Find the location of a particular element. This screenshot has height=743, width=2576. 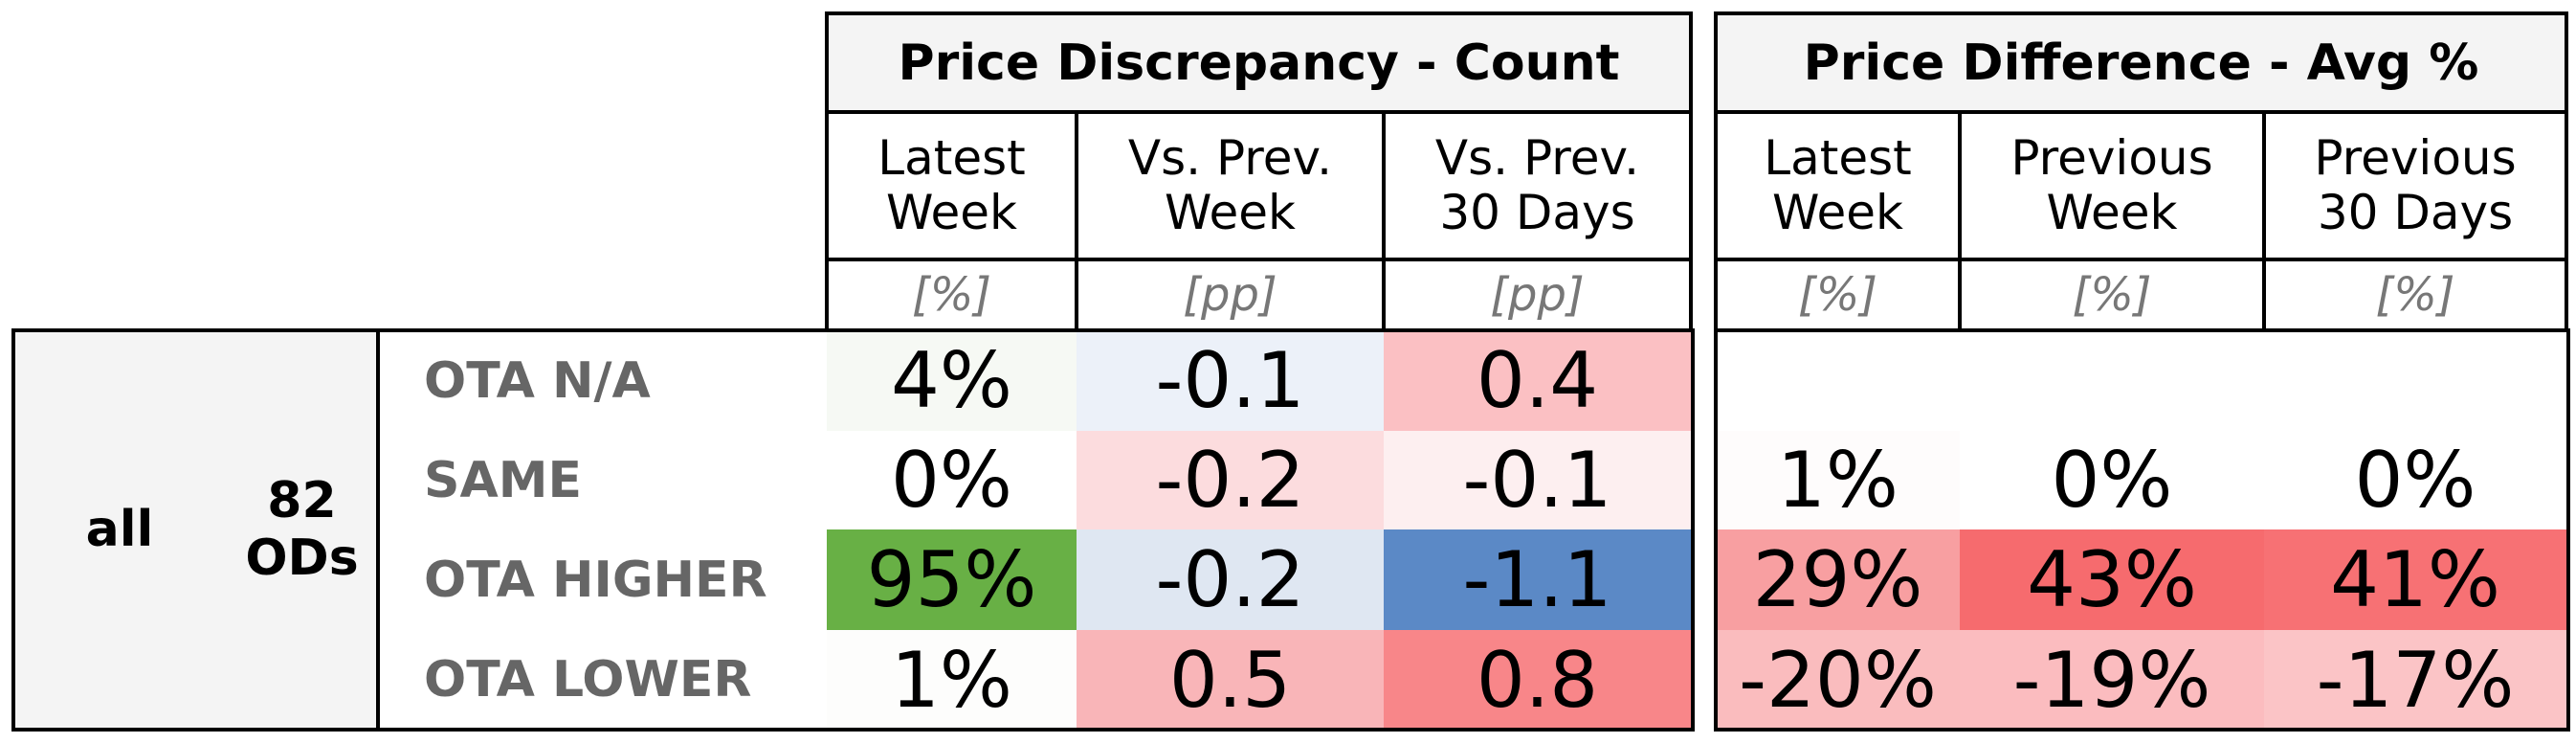

segment-count: 82 ODs is located at coordinates (302, 529).